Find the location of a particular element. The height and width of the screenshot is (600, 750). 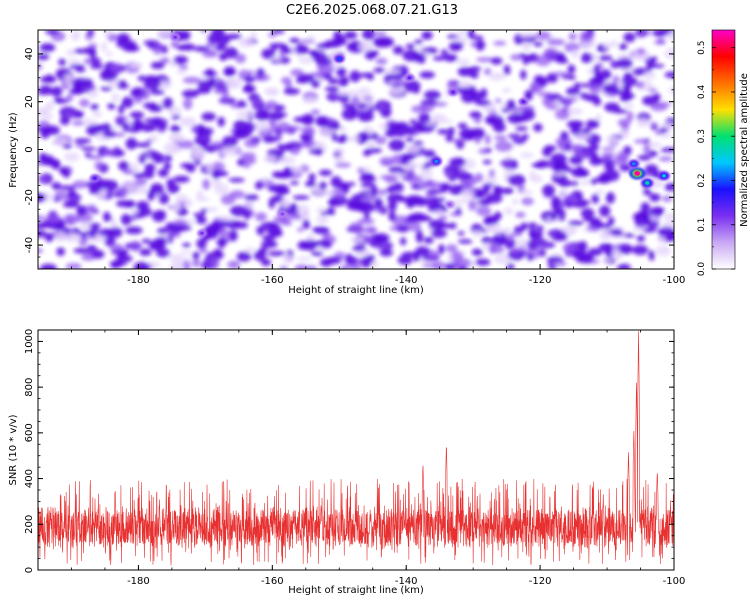

colorbar-gradient is located at coordinates (723, 149).